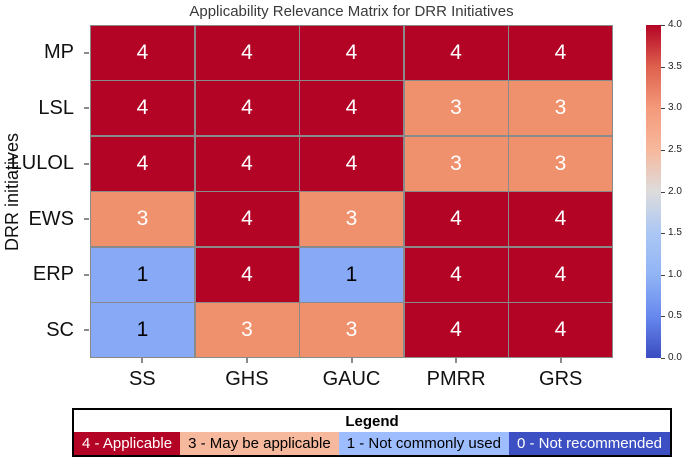 The height and width of the screenshot is (464, 693). I want to click on heatmap-cell-MP-GAUC: 4, so click(351, 53).